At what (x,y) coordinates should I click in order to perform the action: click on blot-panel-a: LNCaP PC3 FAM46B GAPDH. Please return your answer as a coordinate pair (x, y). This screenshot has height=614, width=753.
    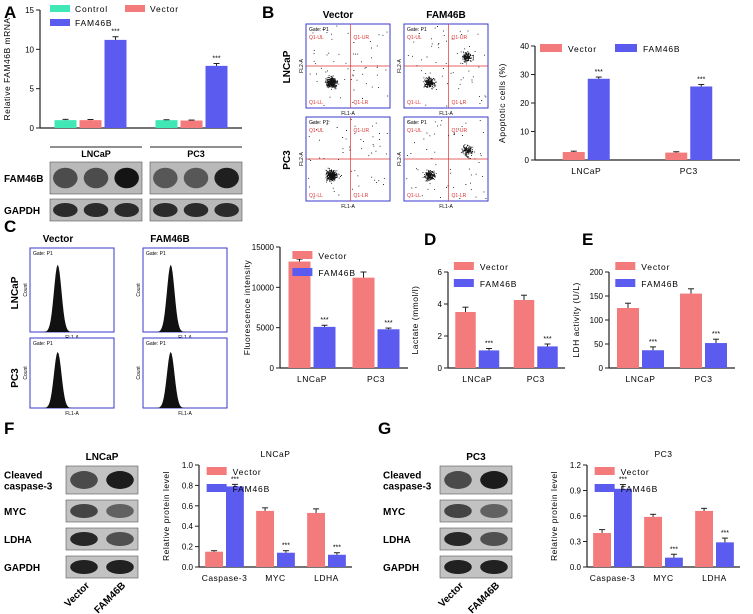
    Looking at the image, I should click on (123, 184).